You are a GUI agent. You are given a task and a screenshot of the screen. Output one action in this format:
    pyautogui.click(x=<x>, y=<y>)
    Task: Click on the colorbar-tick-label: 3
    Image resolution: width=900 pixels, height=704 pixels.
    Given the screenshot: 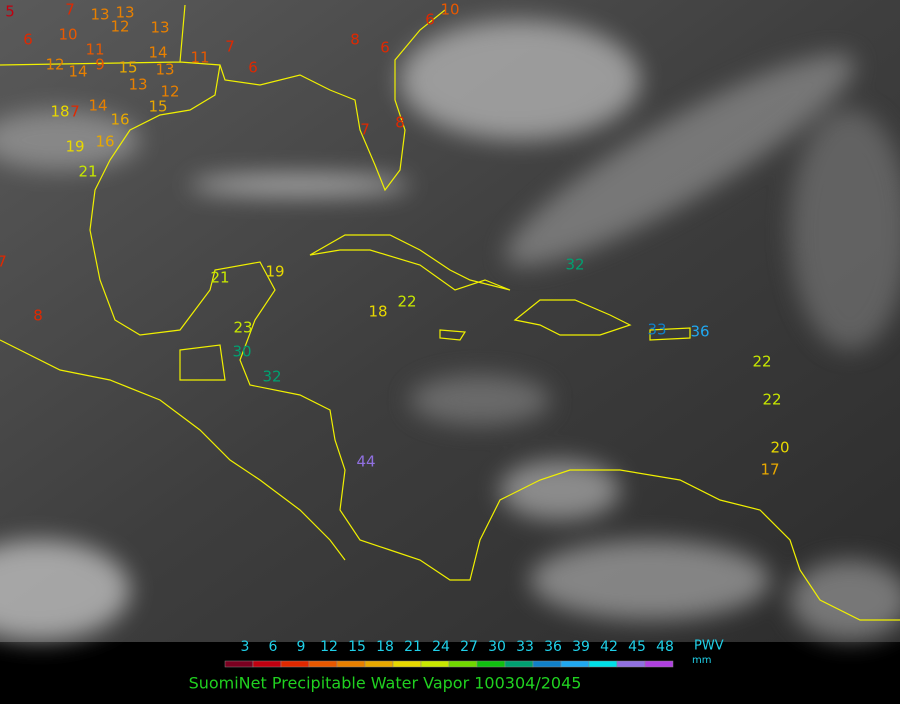 What is the action you would take?
    pyautogui.click(x=245, y=647)
    